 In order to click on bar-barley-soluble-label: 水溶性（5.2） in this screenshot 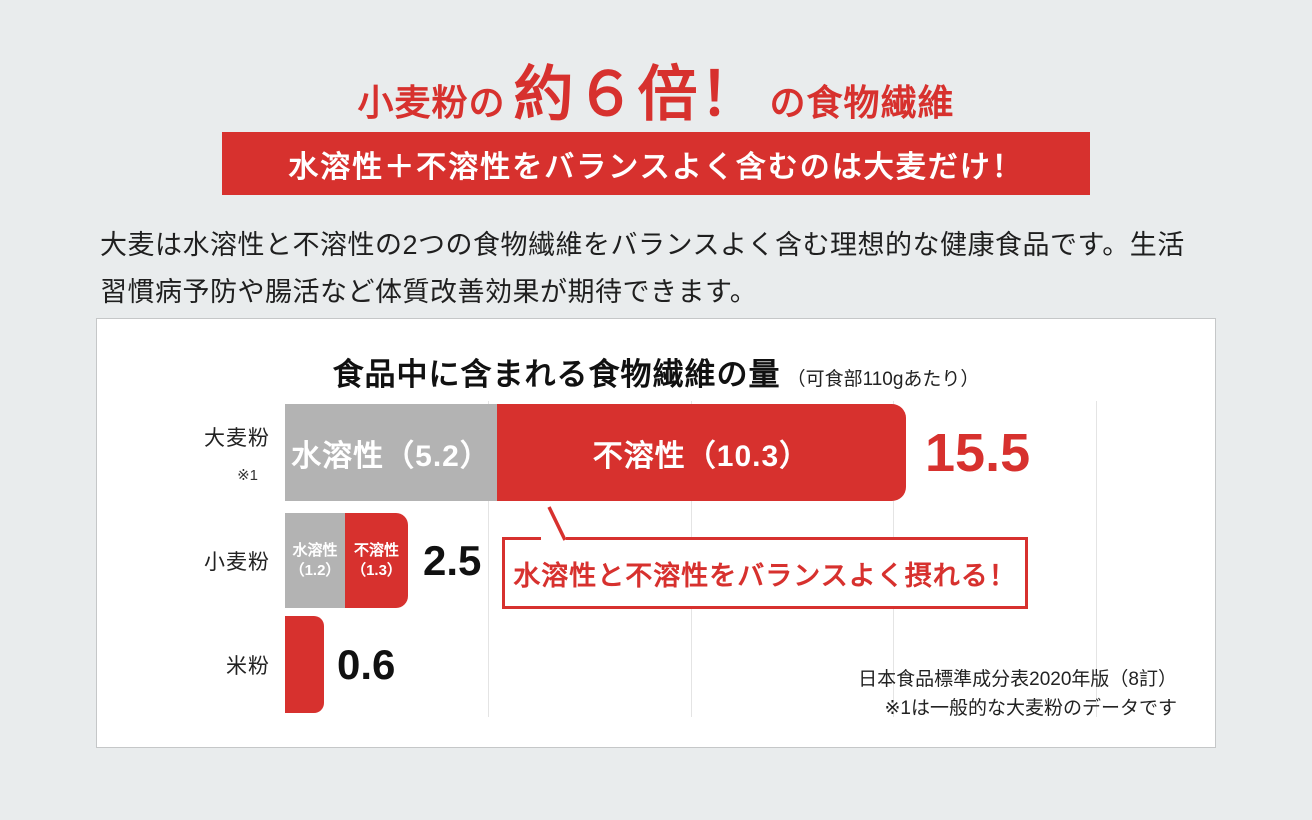, I will do `click(391, 456)`.